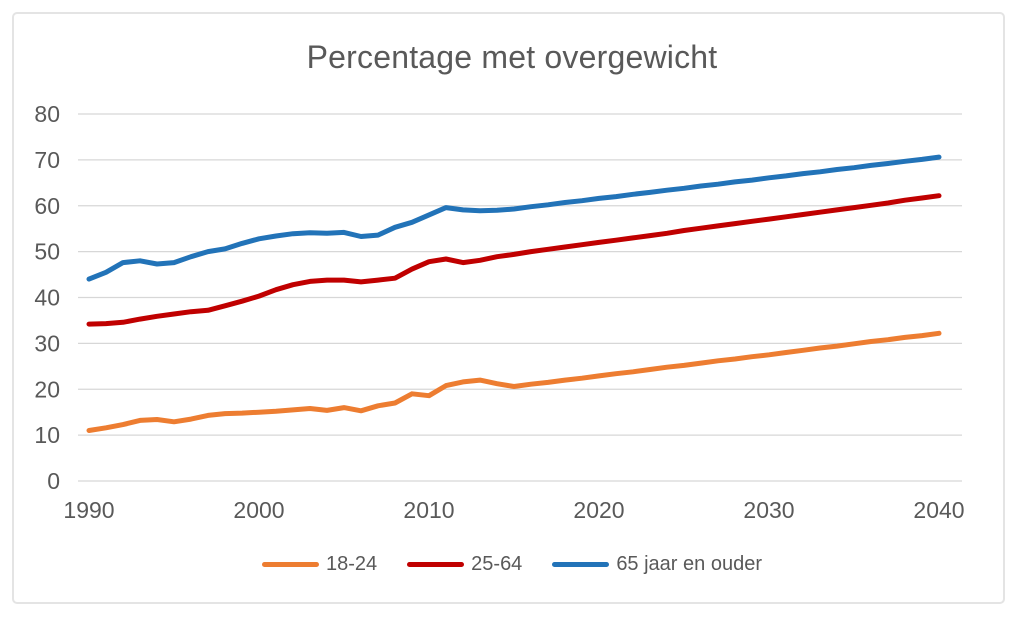 The height and width of the screenshot is (619, 1024). I want to click on x-tick-label-2040: 2040, so click(938, 510).